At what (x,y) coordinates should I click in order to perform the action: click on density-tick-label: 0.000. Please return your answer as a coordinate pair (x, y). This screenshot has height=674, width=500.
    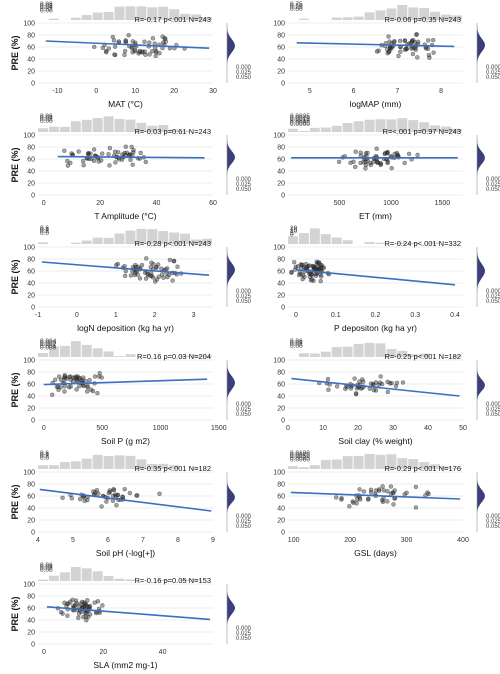
    Looking at the image, I should click on (244, 180).